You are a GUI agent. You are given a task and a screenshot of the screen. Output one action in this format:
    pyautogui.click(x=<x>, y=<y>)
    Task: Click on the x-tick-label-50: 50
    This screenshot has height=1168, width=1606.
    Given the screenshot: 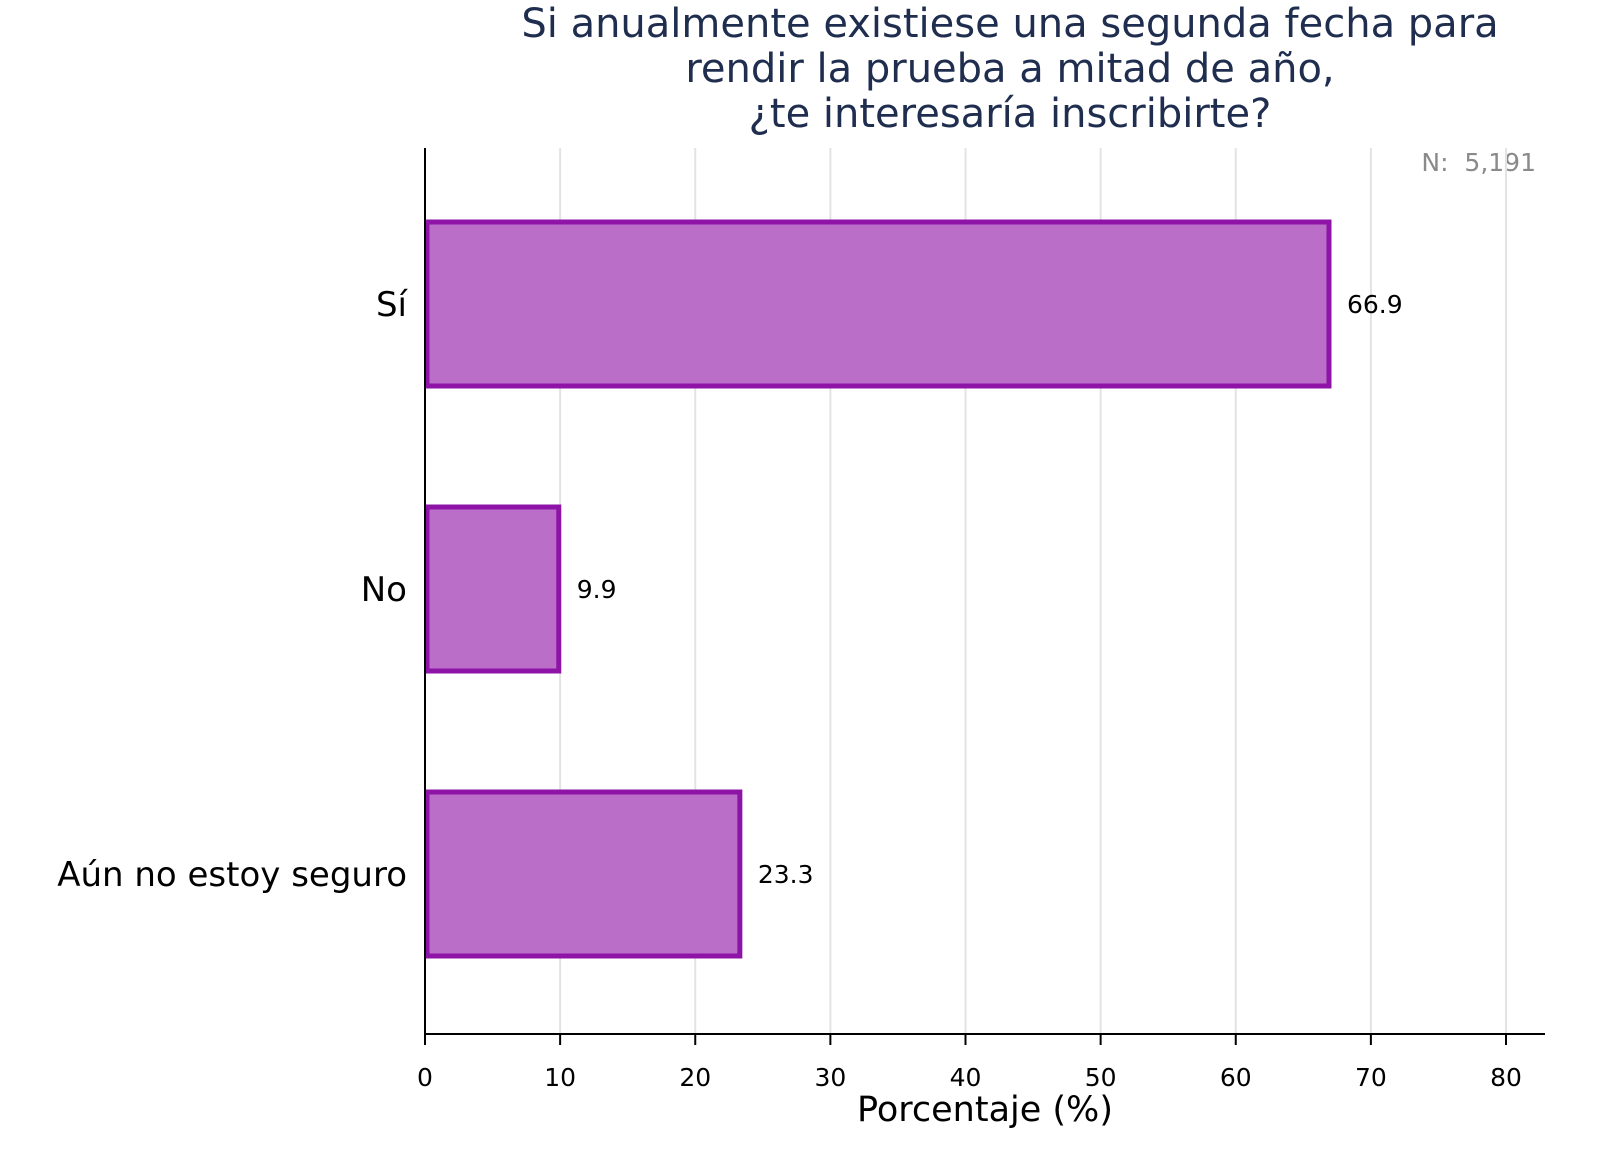 What is the action you would take?
    pyautogui.click(x=1101, y=1077)
    